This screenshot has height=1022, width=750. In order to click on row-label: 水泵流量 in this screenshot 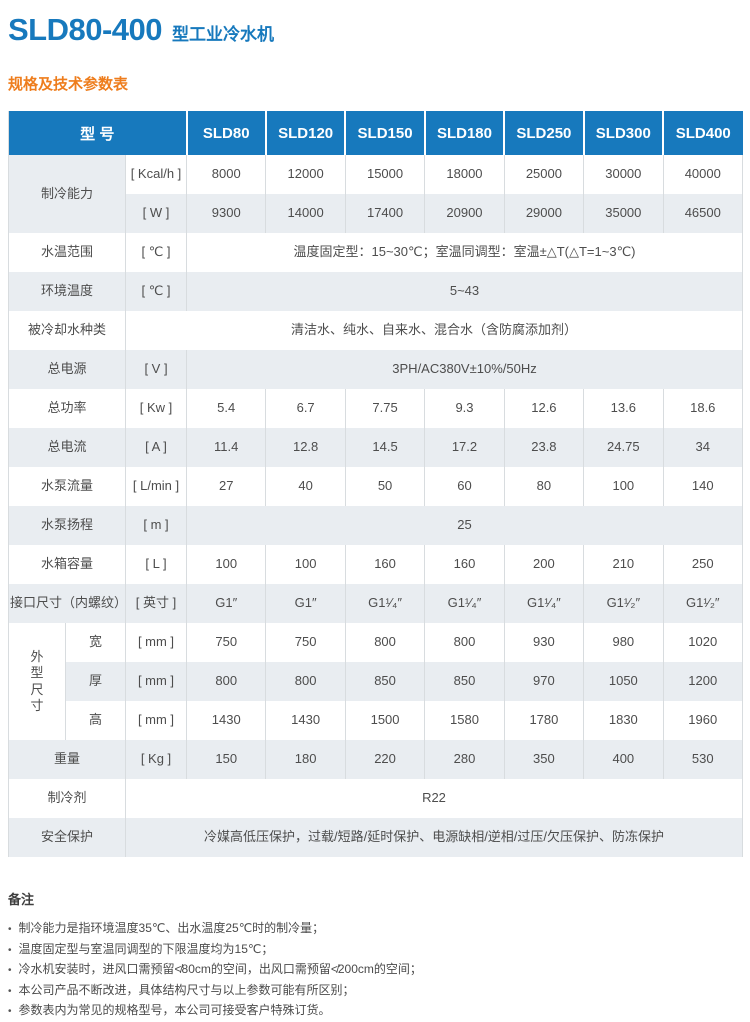, I will do `click(67, 486)`.